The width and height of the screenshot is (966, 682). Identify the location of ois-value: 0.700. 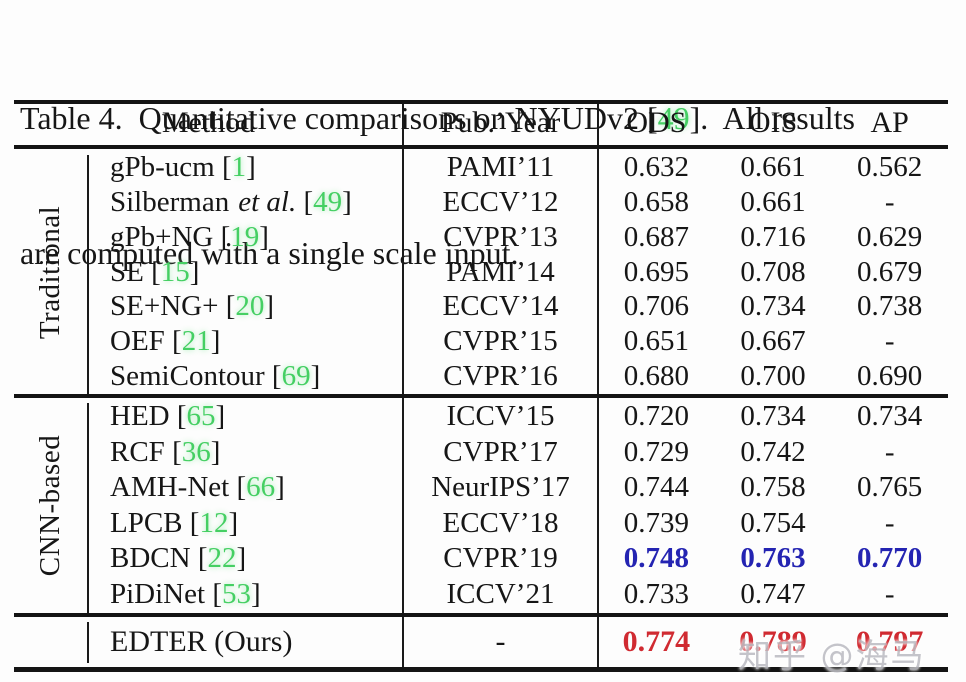
(773, 376).